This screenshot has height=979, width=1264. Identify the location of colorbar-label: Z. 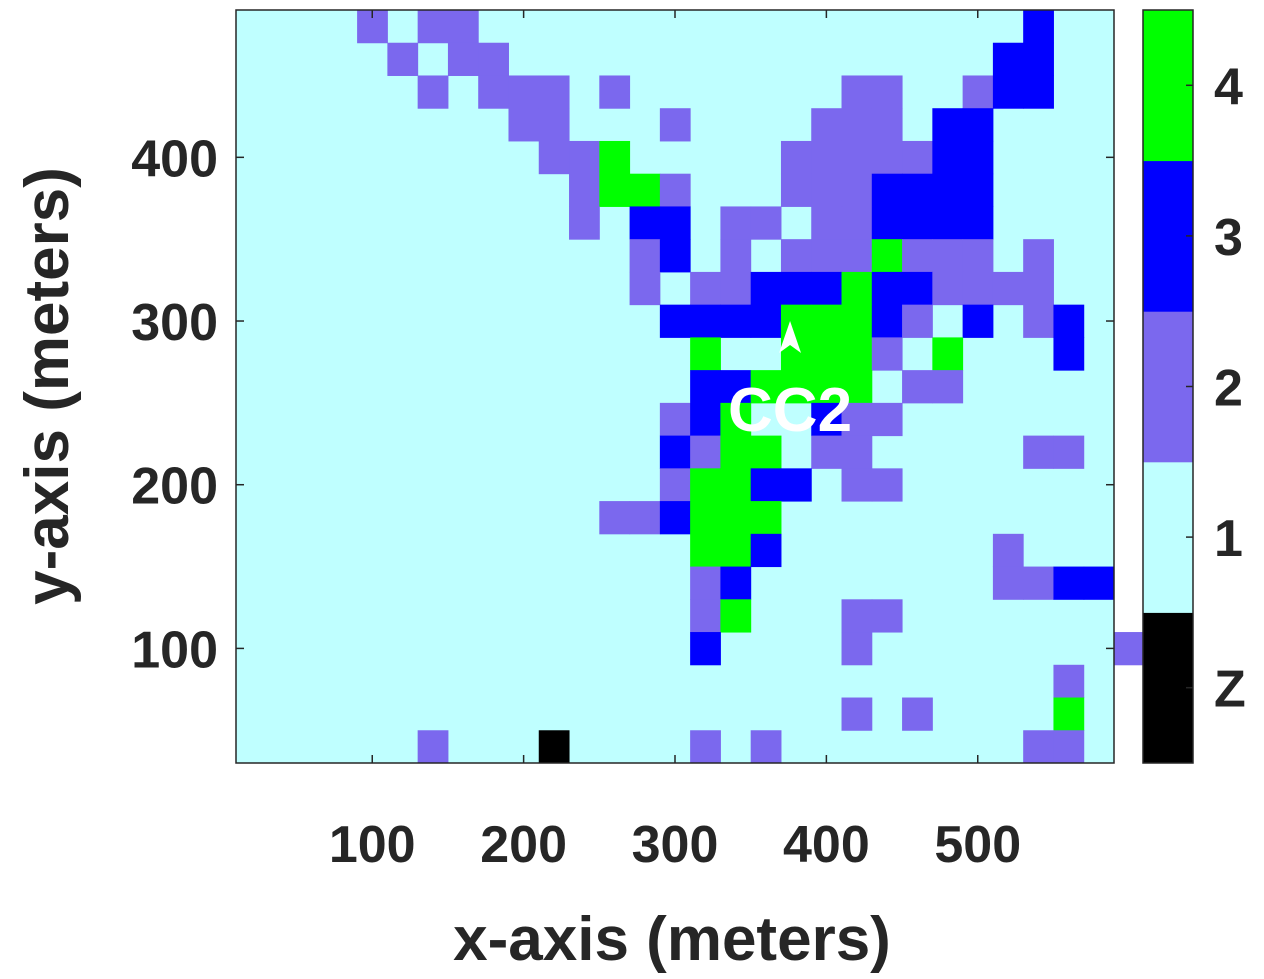
(1230, 690).